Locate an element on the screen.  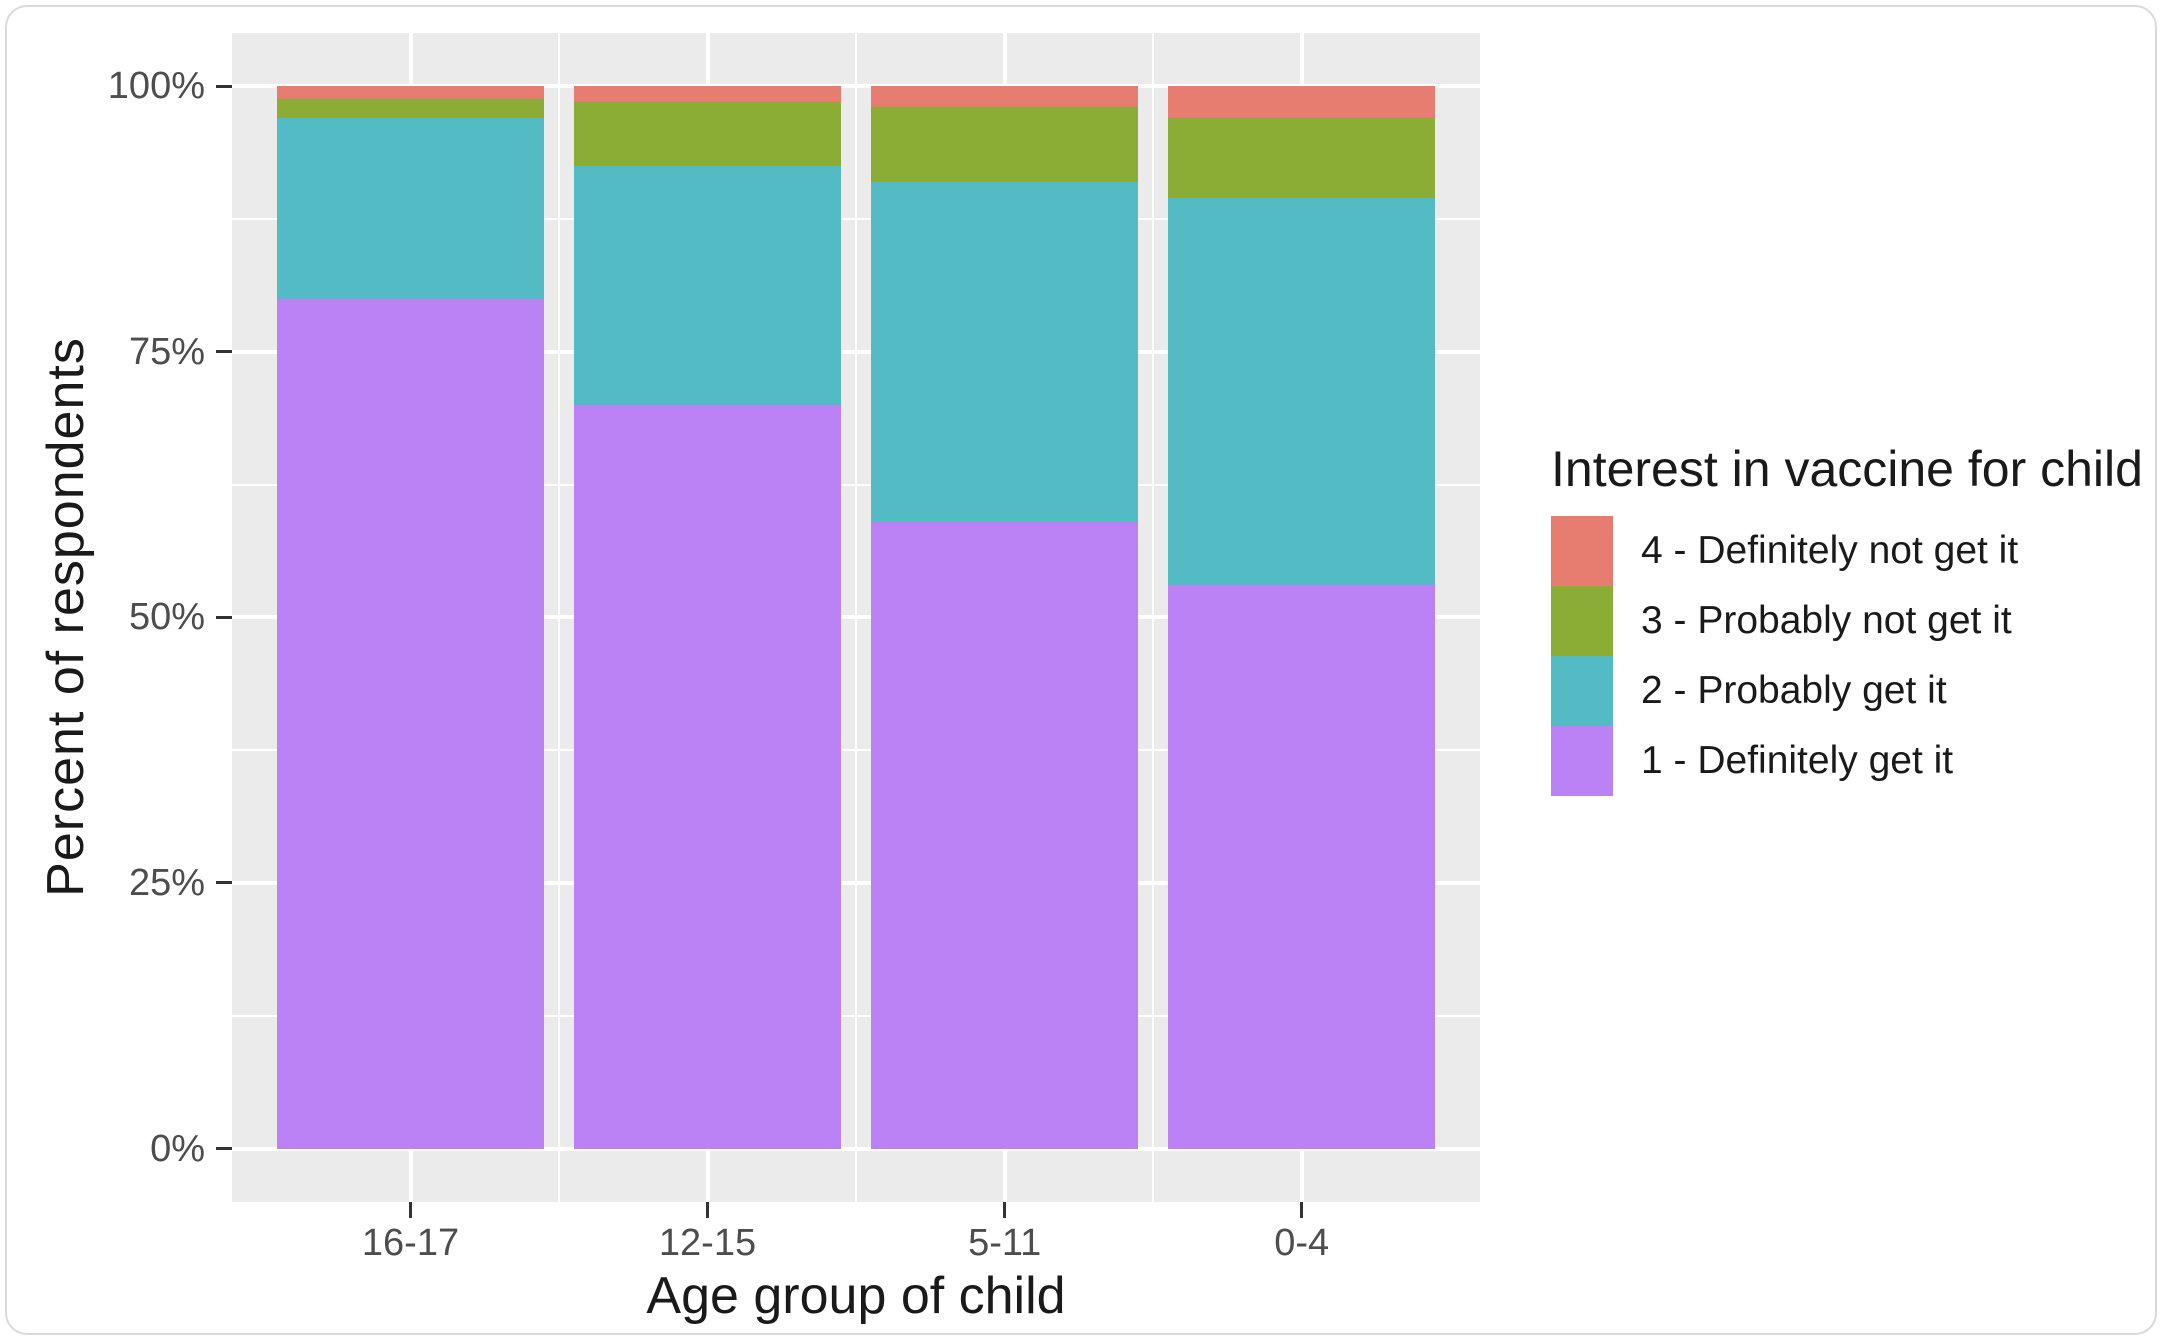
y-tick-label: 50% is located at coordinates (166, 617).